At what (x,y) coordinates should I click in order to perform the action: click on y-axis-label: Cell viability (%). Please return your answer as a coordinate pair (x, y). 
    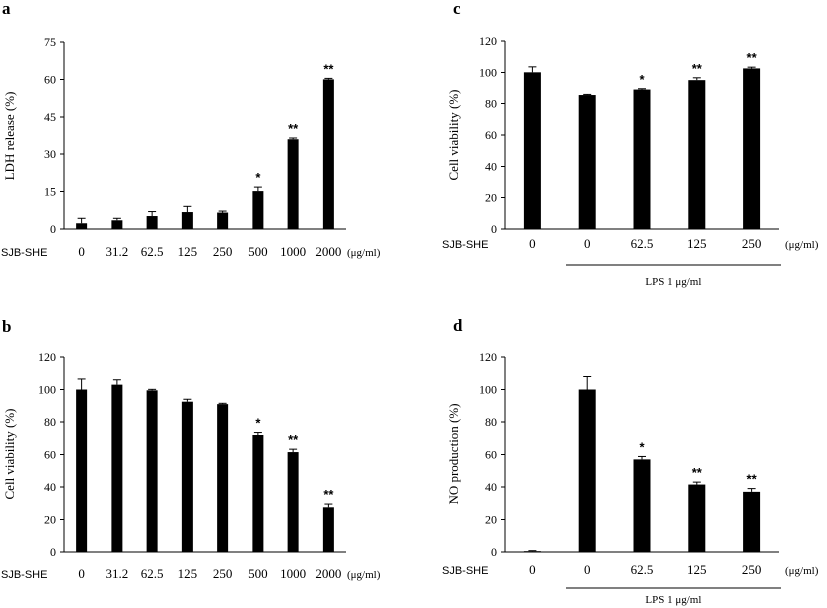
    Looking at the image, I should click on (9, 454).